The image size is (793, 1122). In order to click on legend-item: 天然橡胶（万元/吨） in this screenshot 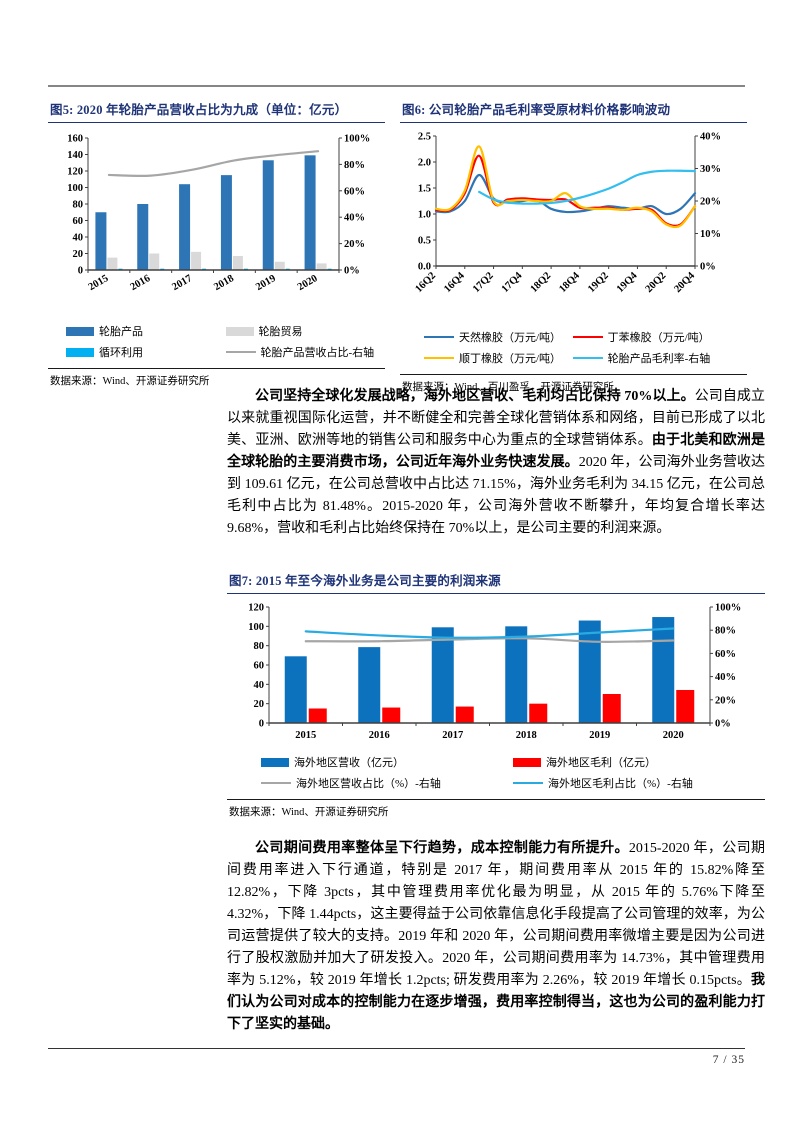, I will do `click(498, 337)`.